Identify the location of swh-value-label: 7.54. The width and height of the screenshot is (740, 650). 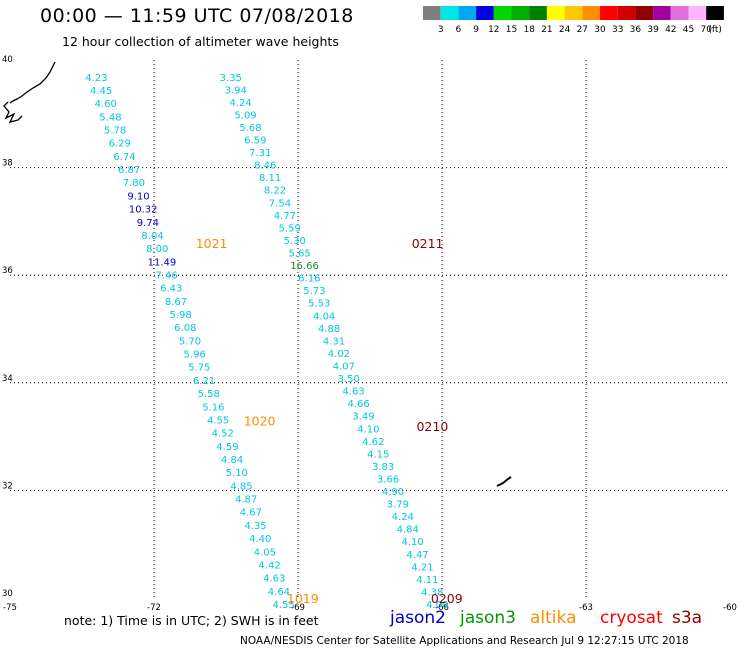
(280, 203).